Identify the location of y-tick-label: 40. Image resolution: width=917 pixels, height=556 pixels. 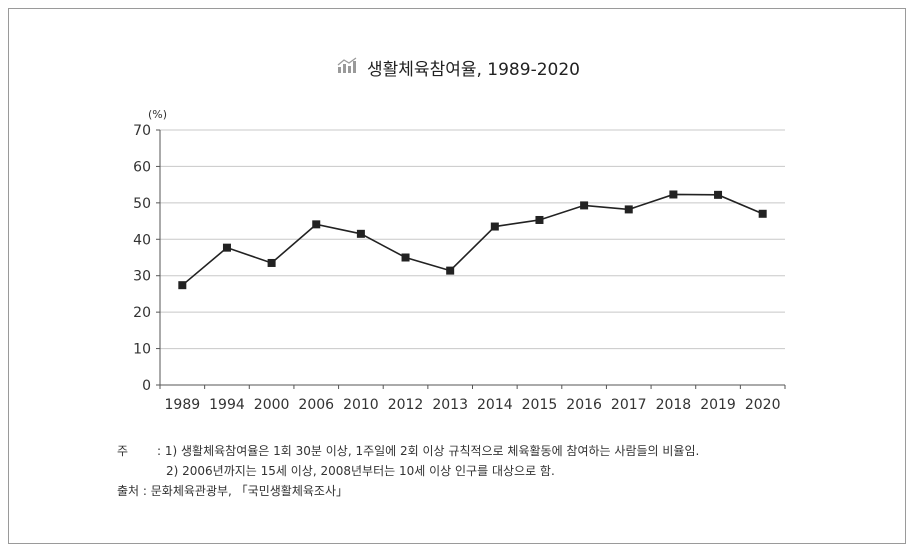
(142, 240).